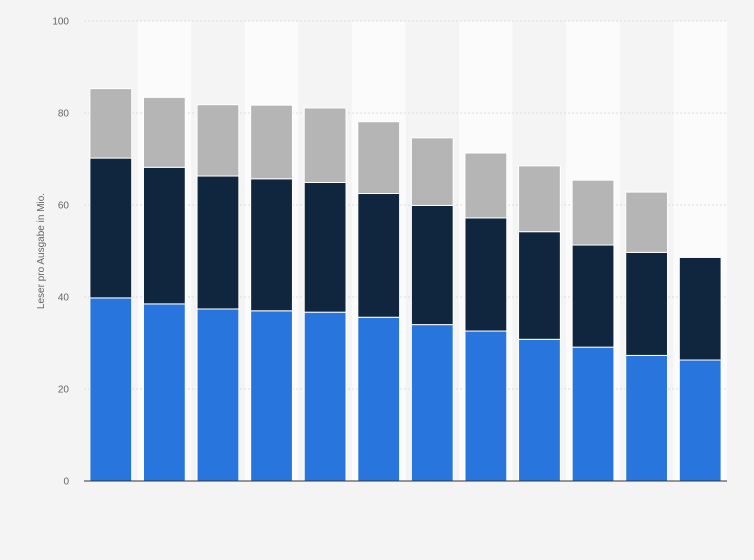 The width and height of the screenshot is (754, 560). I want to click on y-tick-label: 20, so click(64, 390).